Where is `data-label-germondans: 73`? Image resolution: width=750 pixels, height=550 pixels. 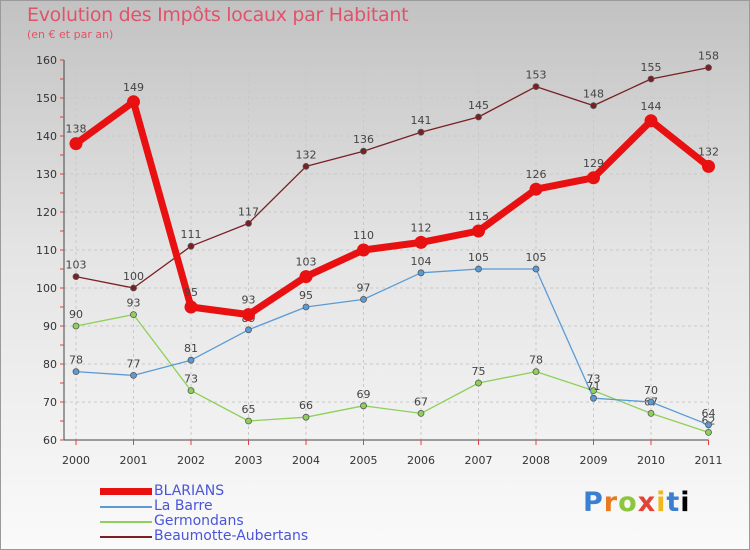 data-label-germondans: 73 is located at coordinates (594, 379).